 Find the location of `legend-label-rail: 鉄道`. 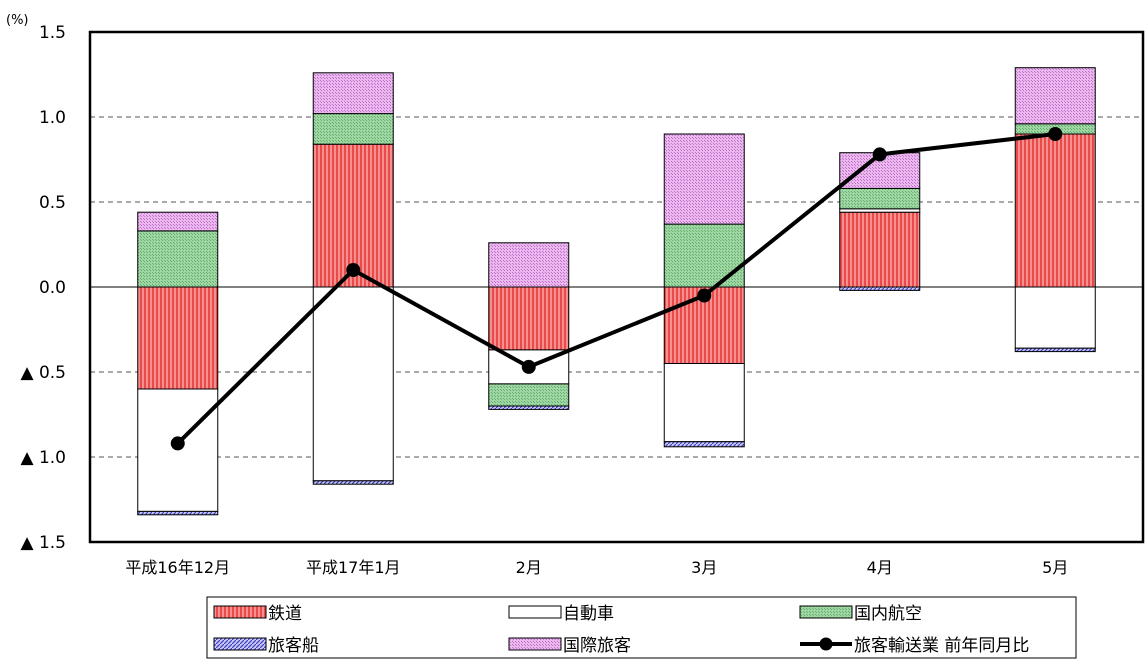

legend-label-rail: 鉄道 is located at coordinates (285, 614).